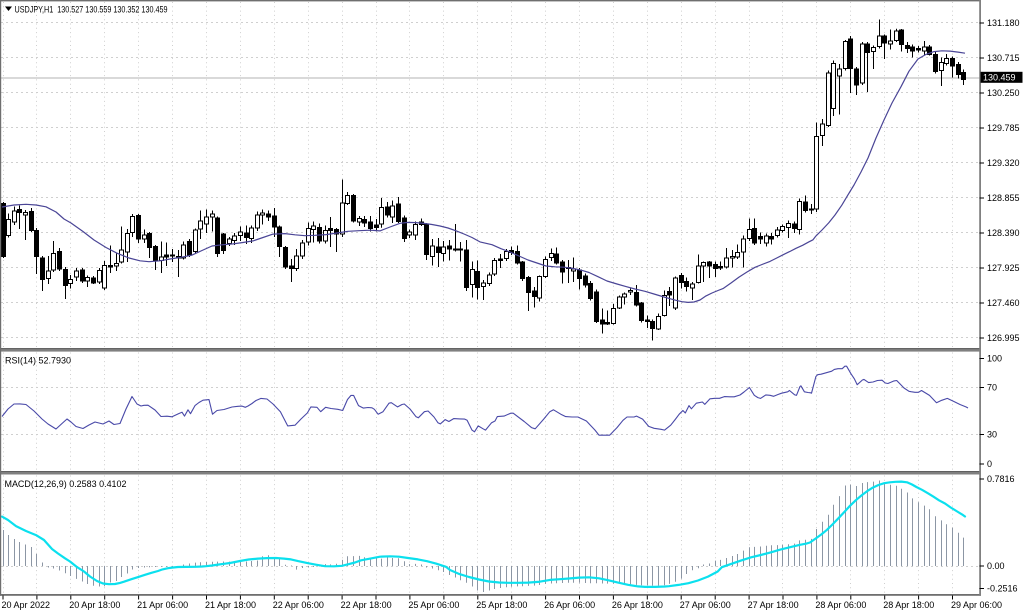 The width and height of the screenshot is (1024, 613). I want to click on svg-text: 28 Apr 18:00, so click(908, 605).